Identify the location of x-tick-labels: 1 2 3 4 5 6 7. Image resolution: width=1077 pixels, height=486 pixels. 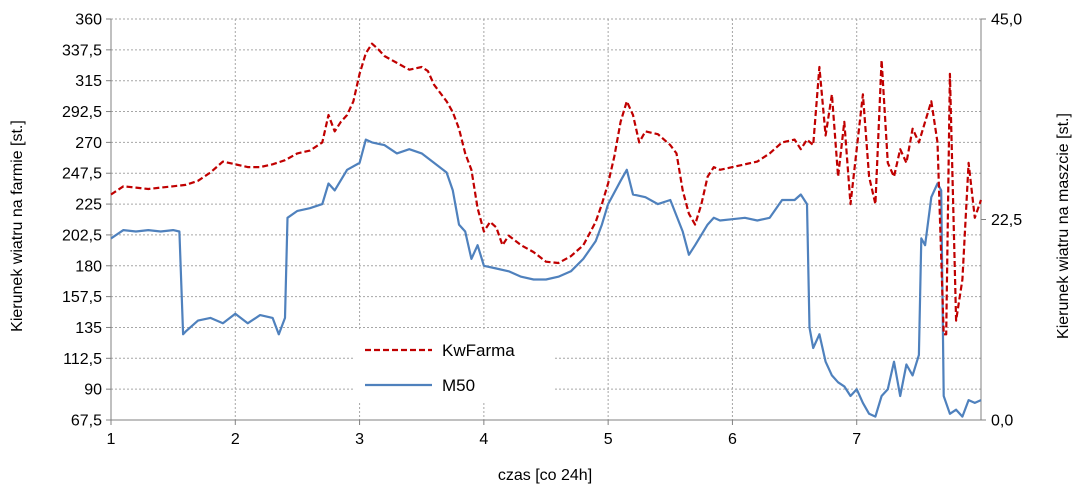
(484, 439).